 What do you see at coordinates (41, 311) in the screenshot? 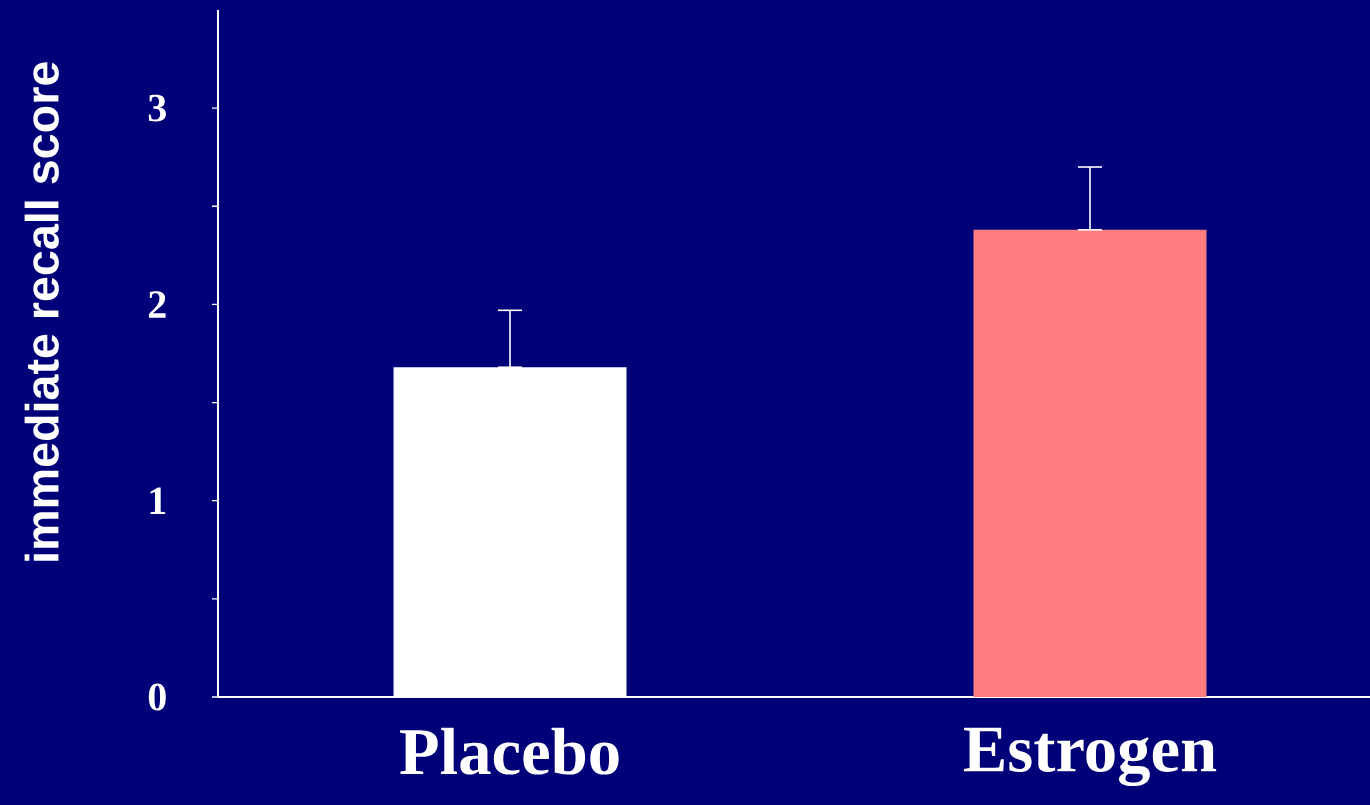
I see `y-axis-title: immediate recall score` at bounding box center [41, 311].